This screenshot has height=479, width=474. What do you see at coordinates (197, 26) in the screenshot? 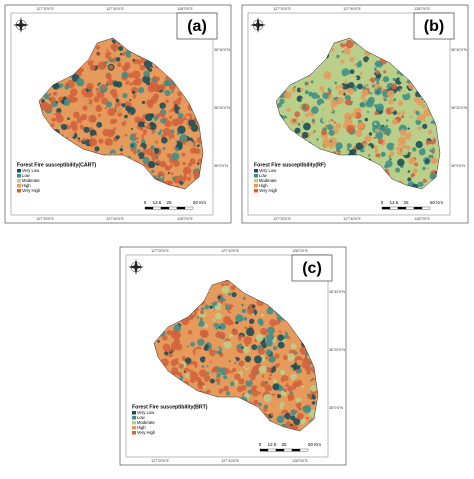
I see `panel-label-box` at bounding box center [197, 26].